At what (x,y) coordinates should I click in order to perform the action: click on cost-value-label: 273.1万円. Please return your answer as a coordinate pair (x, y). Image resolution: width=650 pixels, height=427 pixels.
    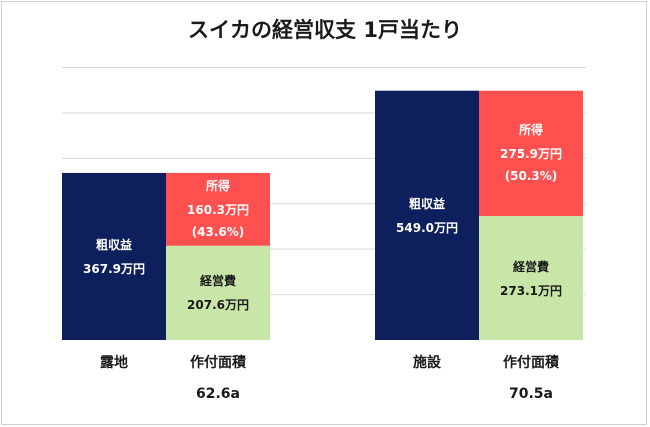
    Looking at the image, I should click on (531, 290).